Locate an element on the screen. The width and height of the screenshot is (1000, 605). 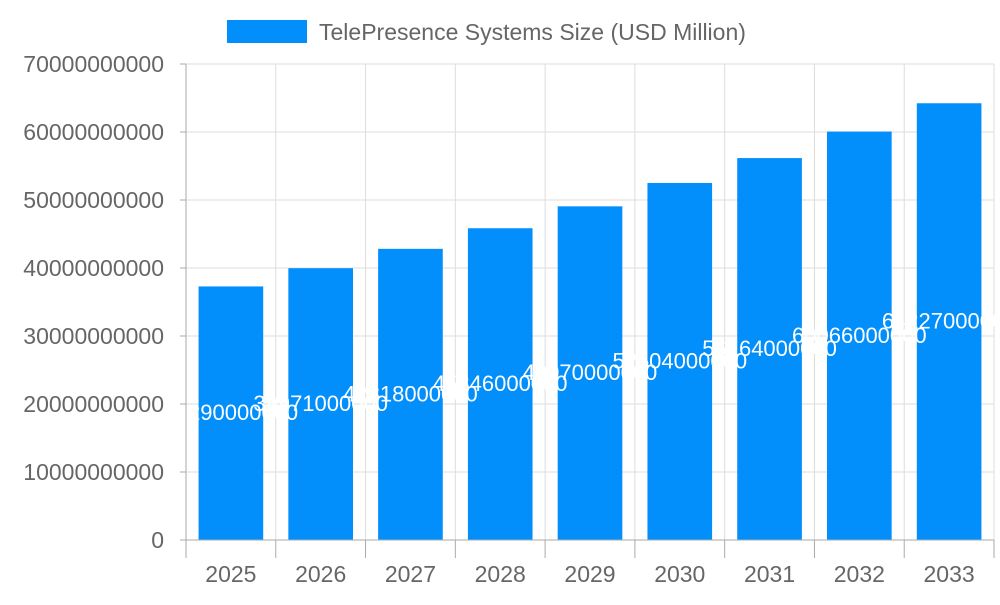
legend: TelePresence Systems Size (USD Million) is located at coordinates (486, 32).